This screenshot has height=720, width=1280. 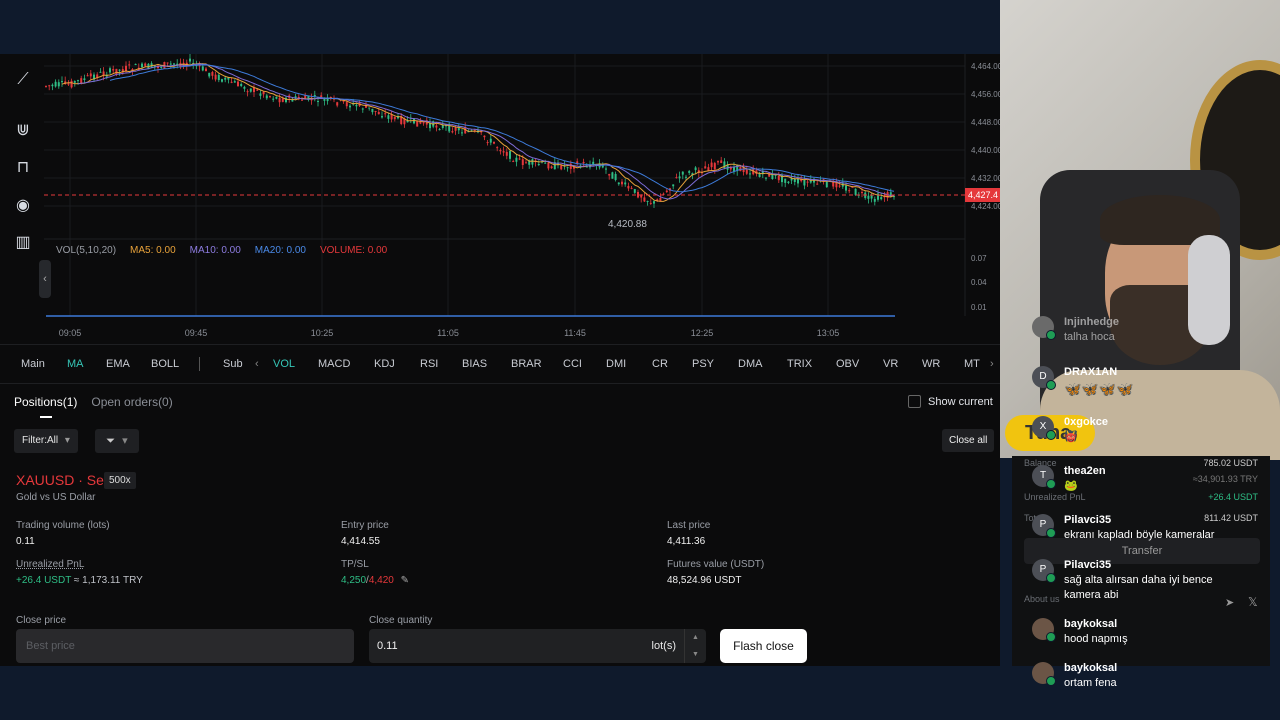 What do you see at coordinates (1138, 580) in the screenshot?
I see `chat-text: sağ alta alırsan daha iyi bence` at bounding box center [1138, 580].